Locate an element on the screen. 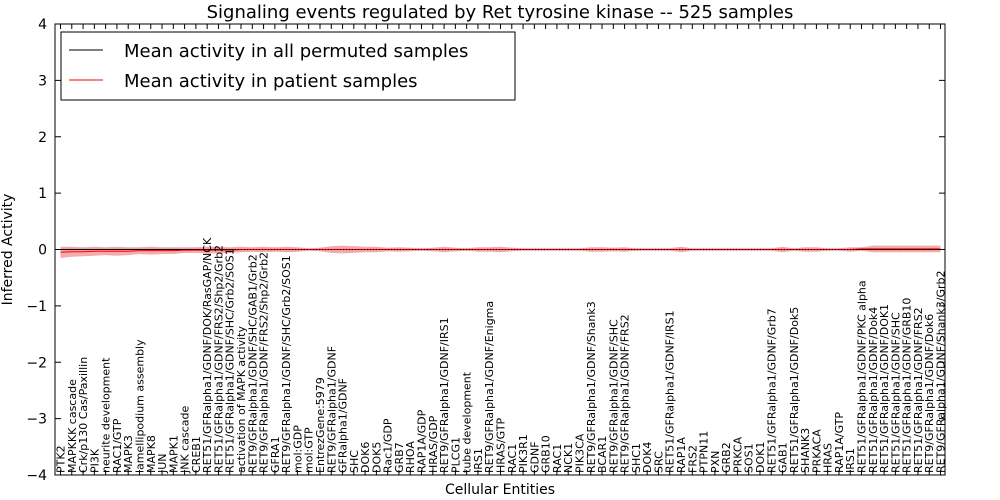 The width and height of the screenshot is (1000, 500). y-axis-label: Inferred Activity is located at coordinates (8, 250).